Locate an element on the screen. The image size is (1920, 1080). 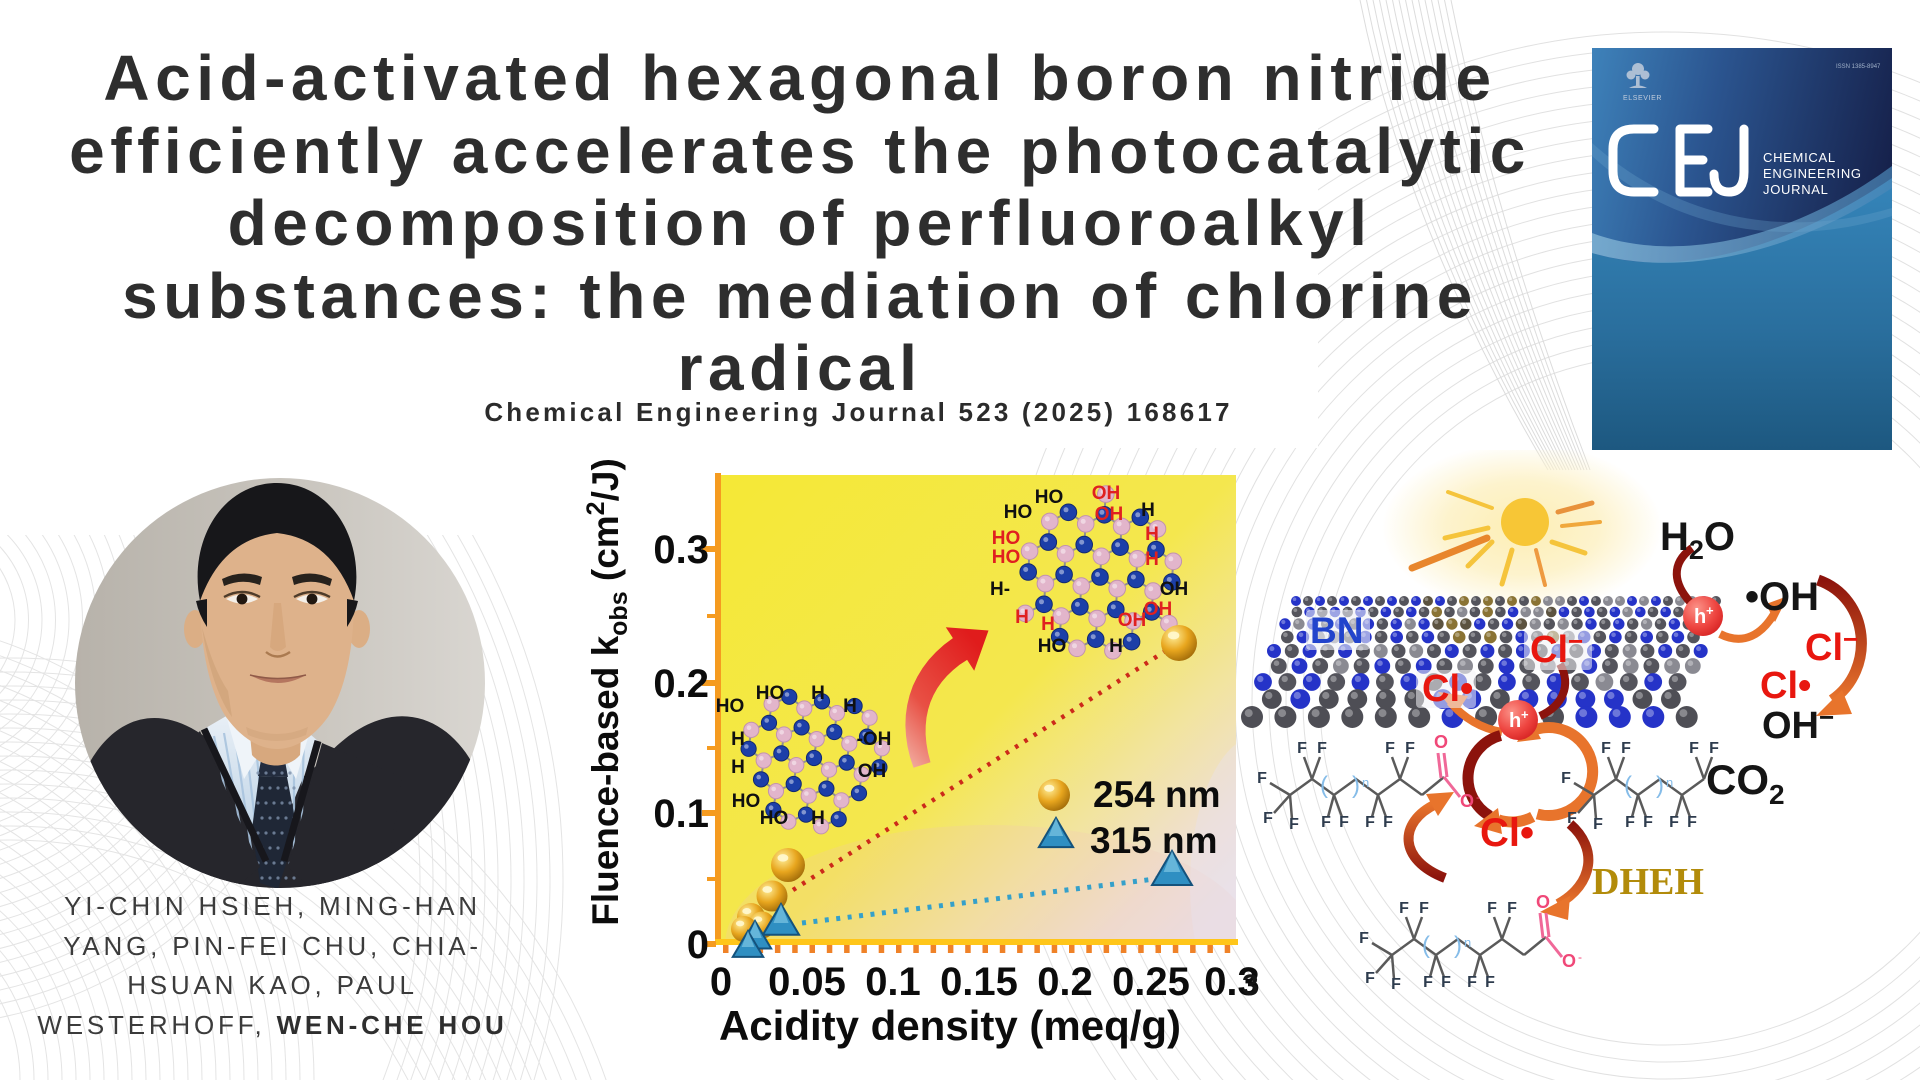
svg-text: BN is located at coordinates (1336, 630).